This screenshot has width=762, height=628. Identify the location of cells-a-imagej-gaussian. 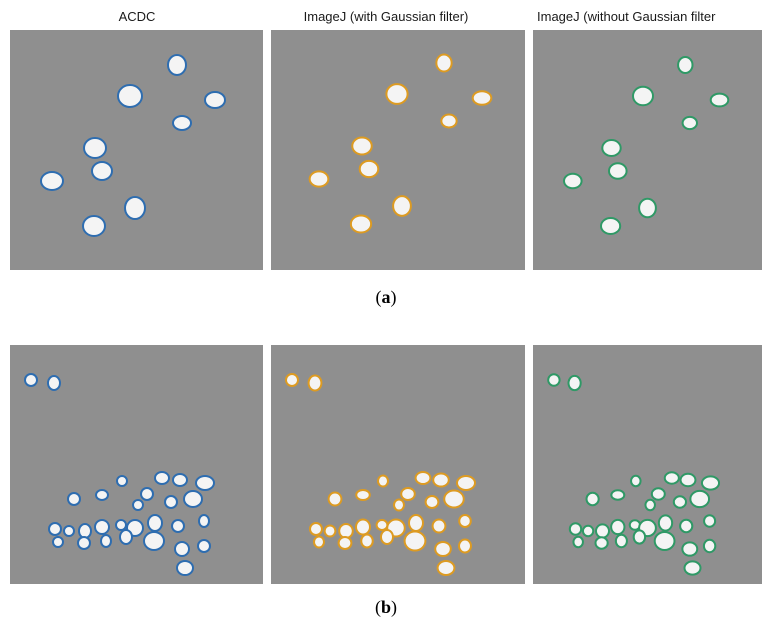
(400, 143).